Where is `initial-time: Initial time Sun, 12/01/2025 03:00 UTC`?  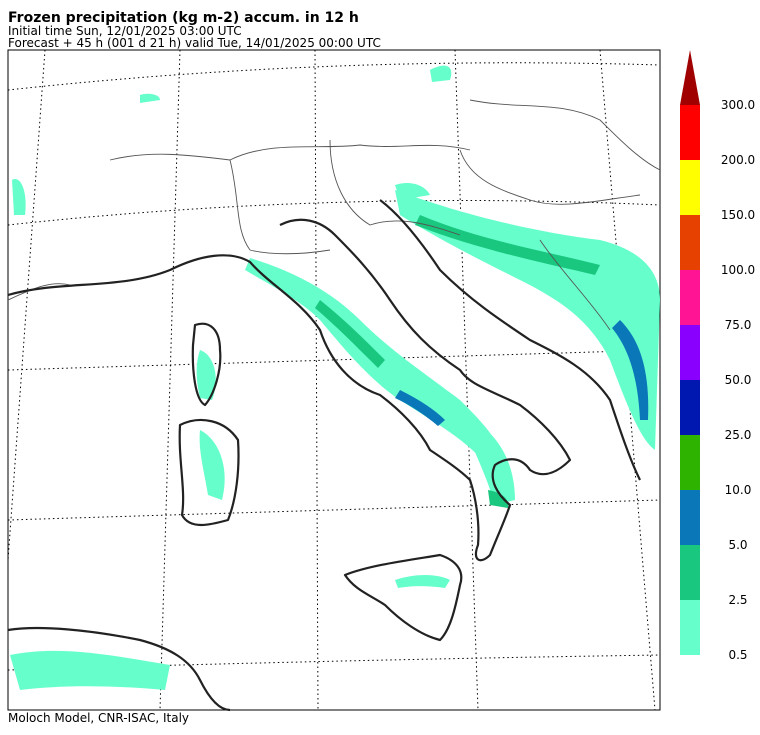 initial-time: Initial time Sun, 12/01/2025 03:00 UTC is located at coordinates (125, 31).